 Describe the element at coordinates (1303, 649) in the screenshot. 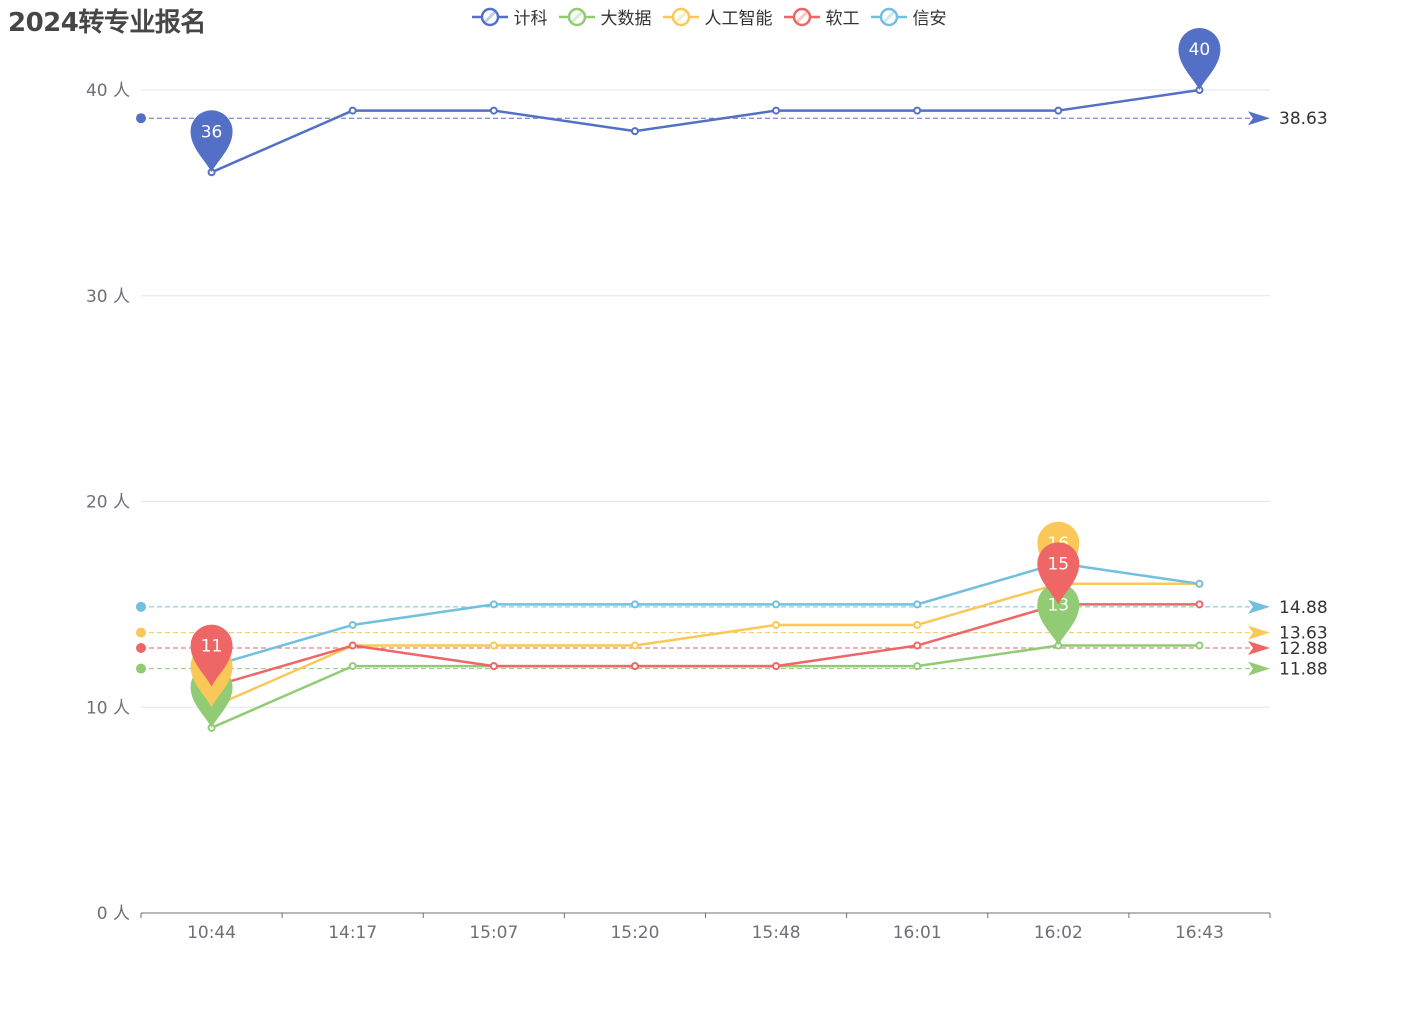

I see `average-value-label: 12.88` at that location.